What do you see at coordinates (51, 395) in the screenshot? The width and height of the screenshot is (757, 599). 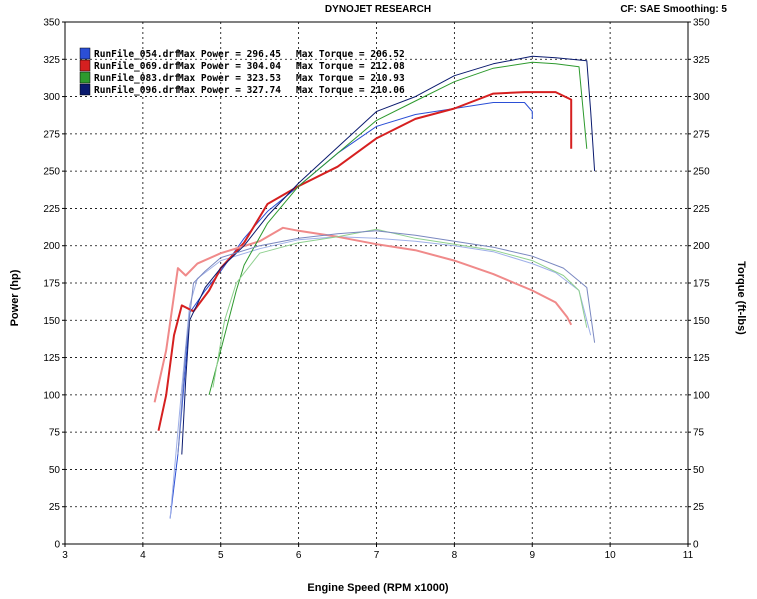 I see `y-left-tick-label: 100` at bounding box center [51, 395].